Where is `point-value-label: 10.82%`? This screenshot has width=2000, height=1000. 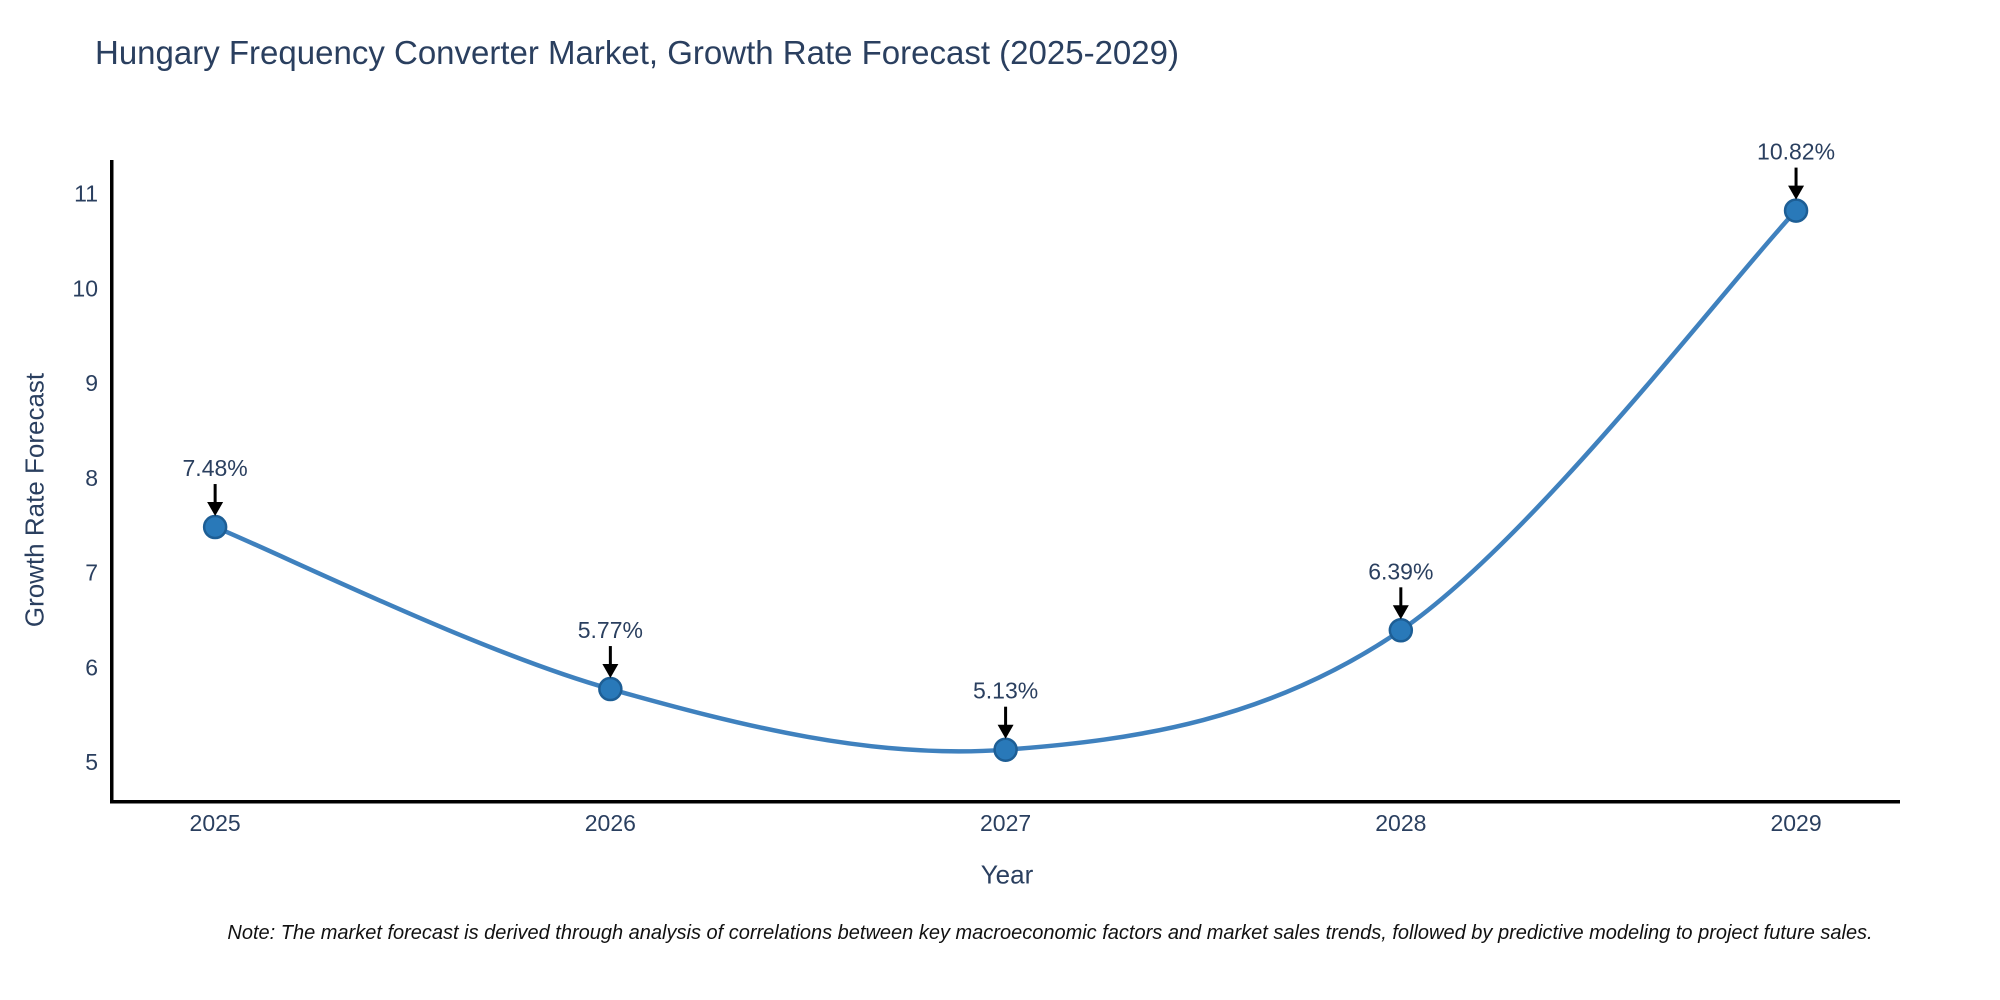 point-value-label: 10.82% is located at coordinates (1796, 152).